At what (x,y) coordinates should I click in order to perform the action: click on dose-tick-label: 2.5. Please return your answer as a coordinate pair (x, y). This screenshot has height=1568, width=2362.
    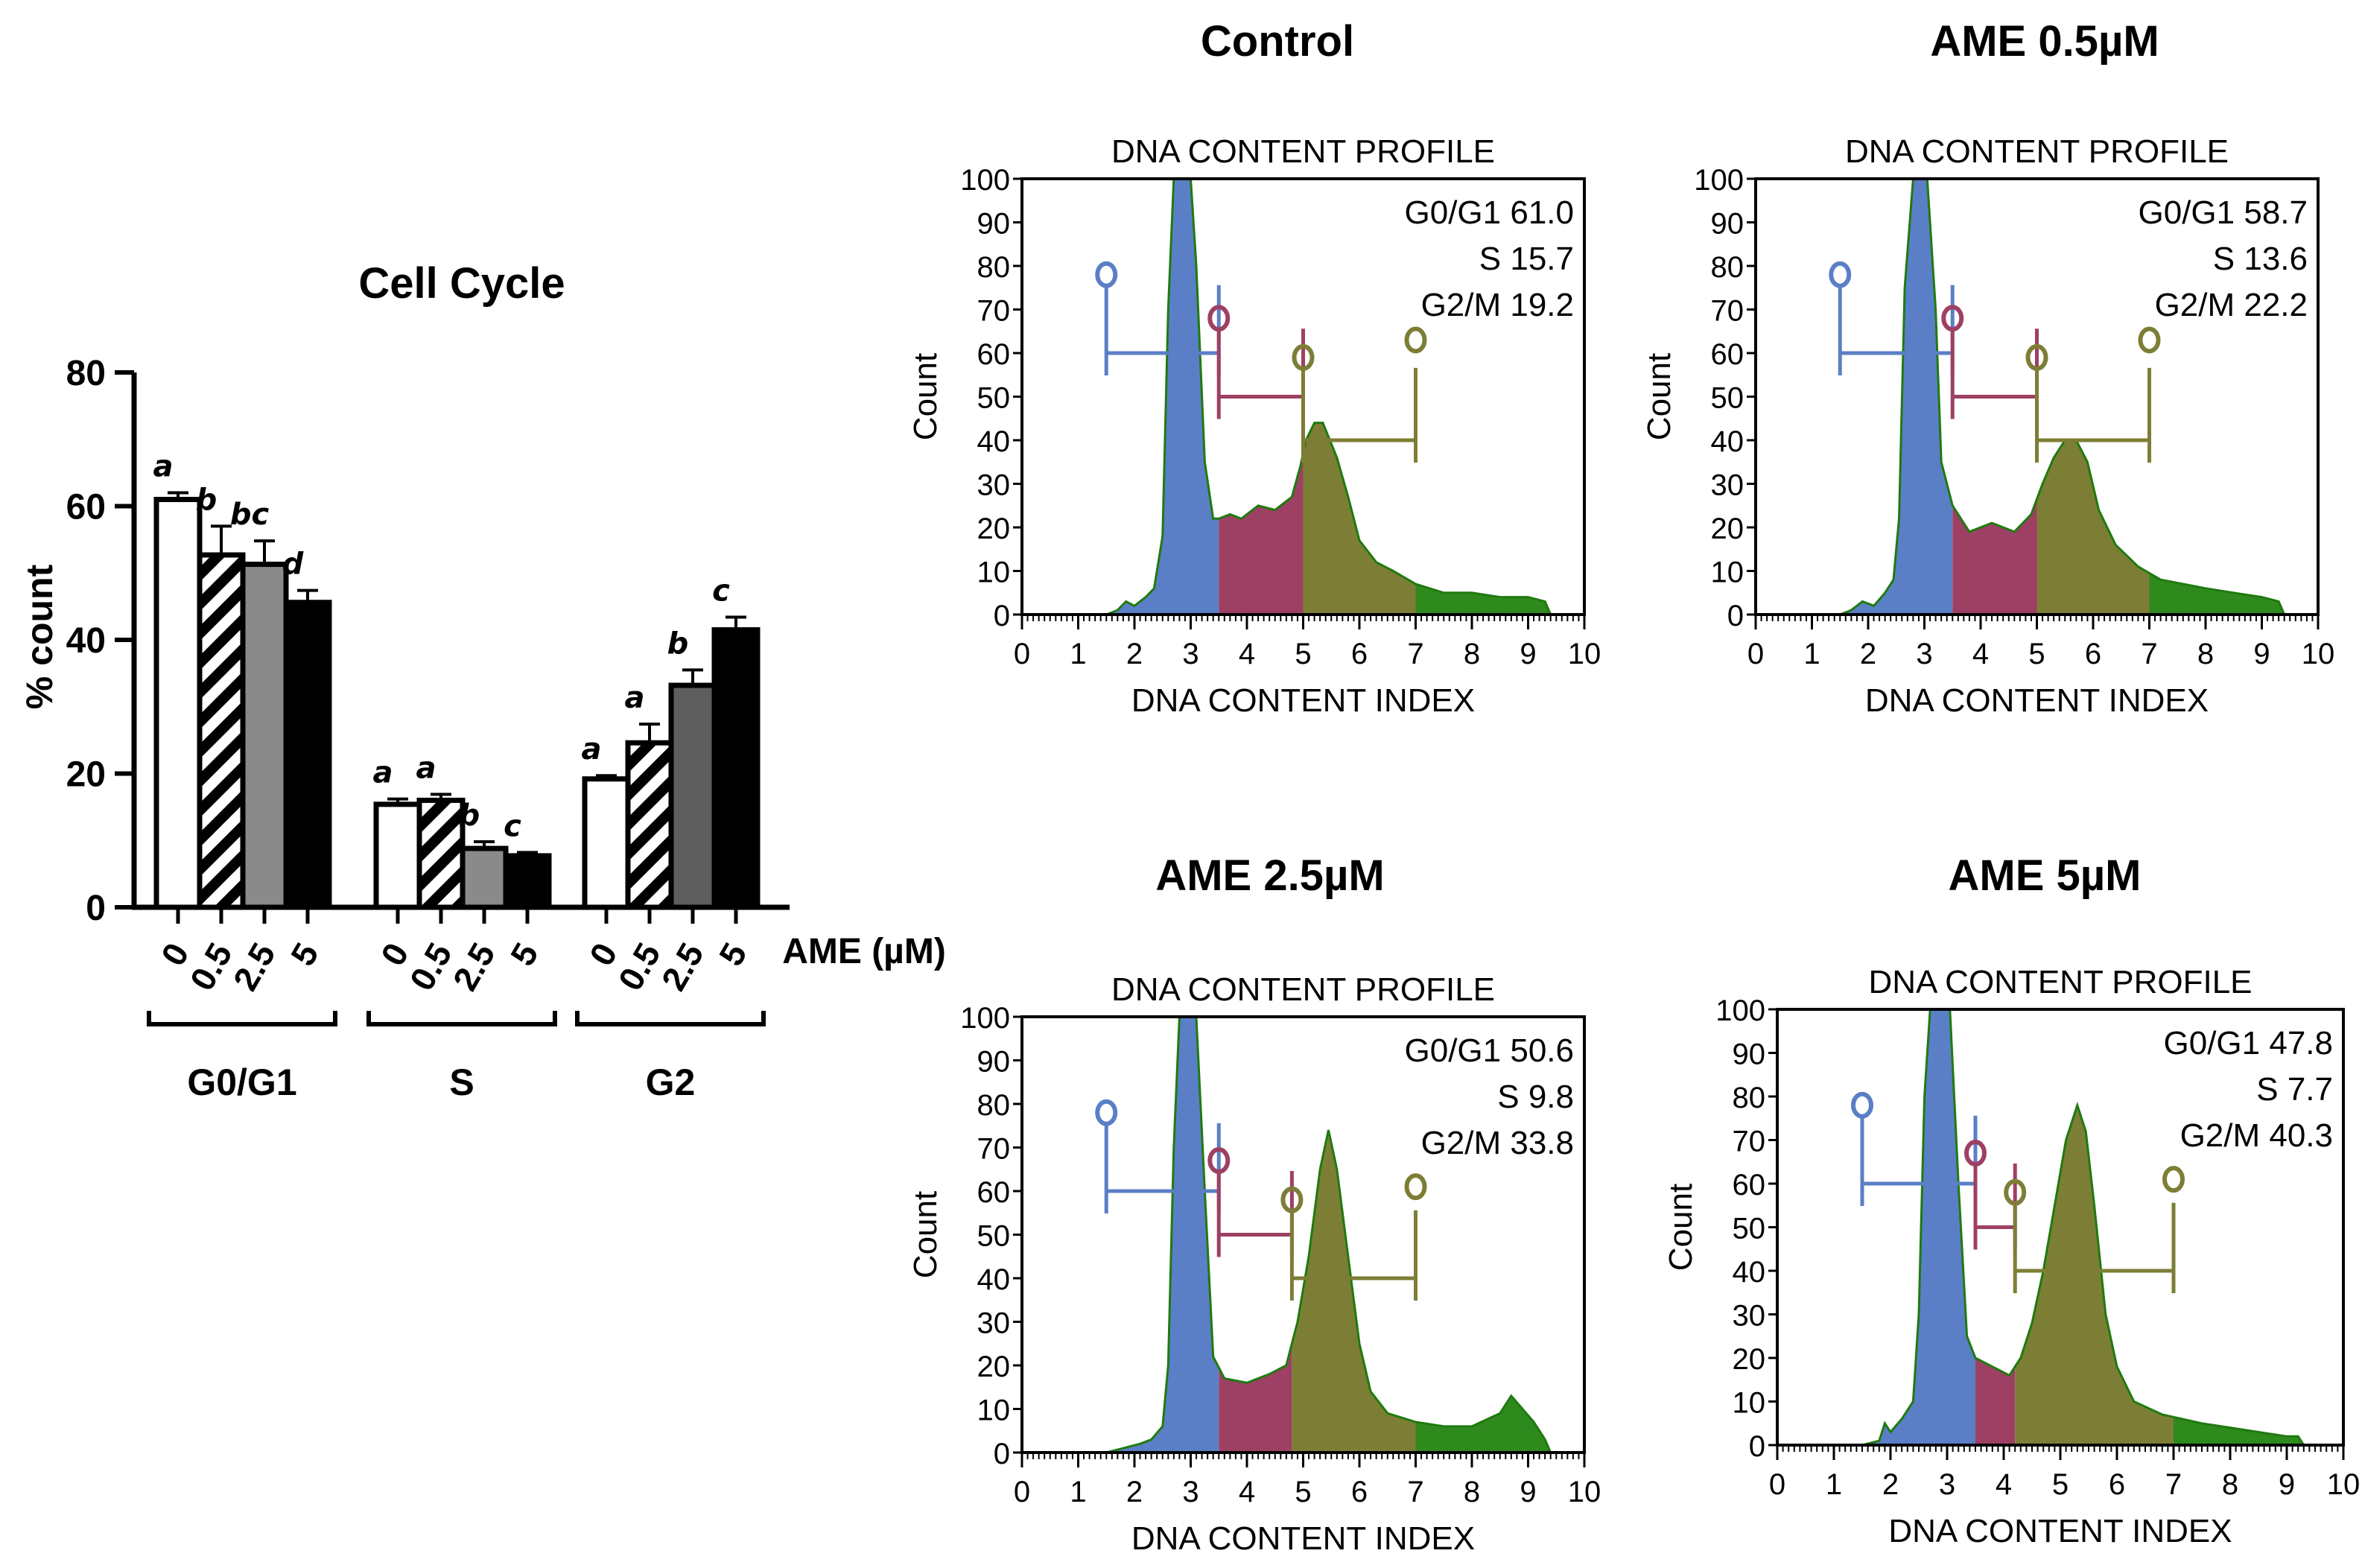
    Looking at the image, I should click on (254, 967).